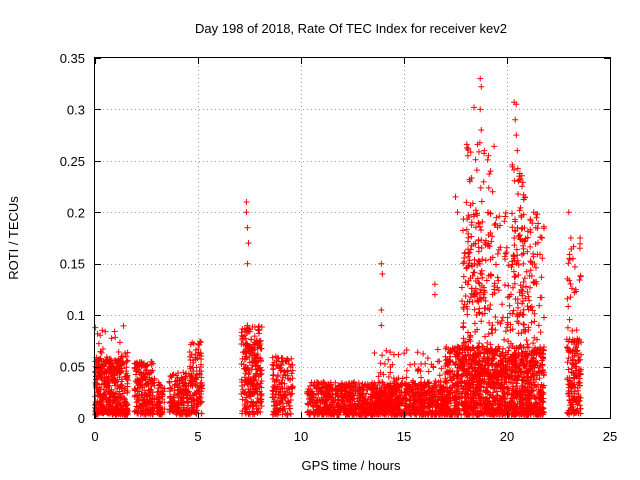  Describe the element at coordinates (351, 465) in the screenshot. I see `x-axis-label: GPS time / hours` at that location.